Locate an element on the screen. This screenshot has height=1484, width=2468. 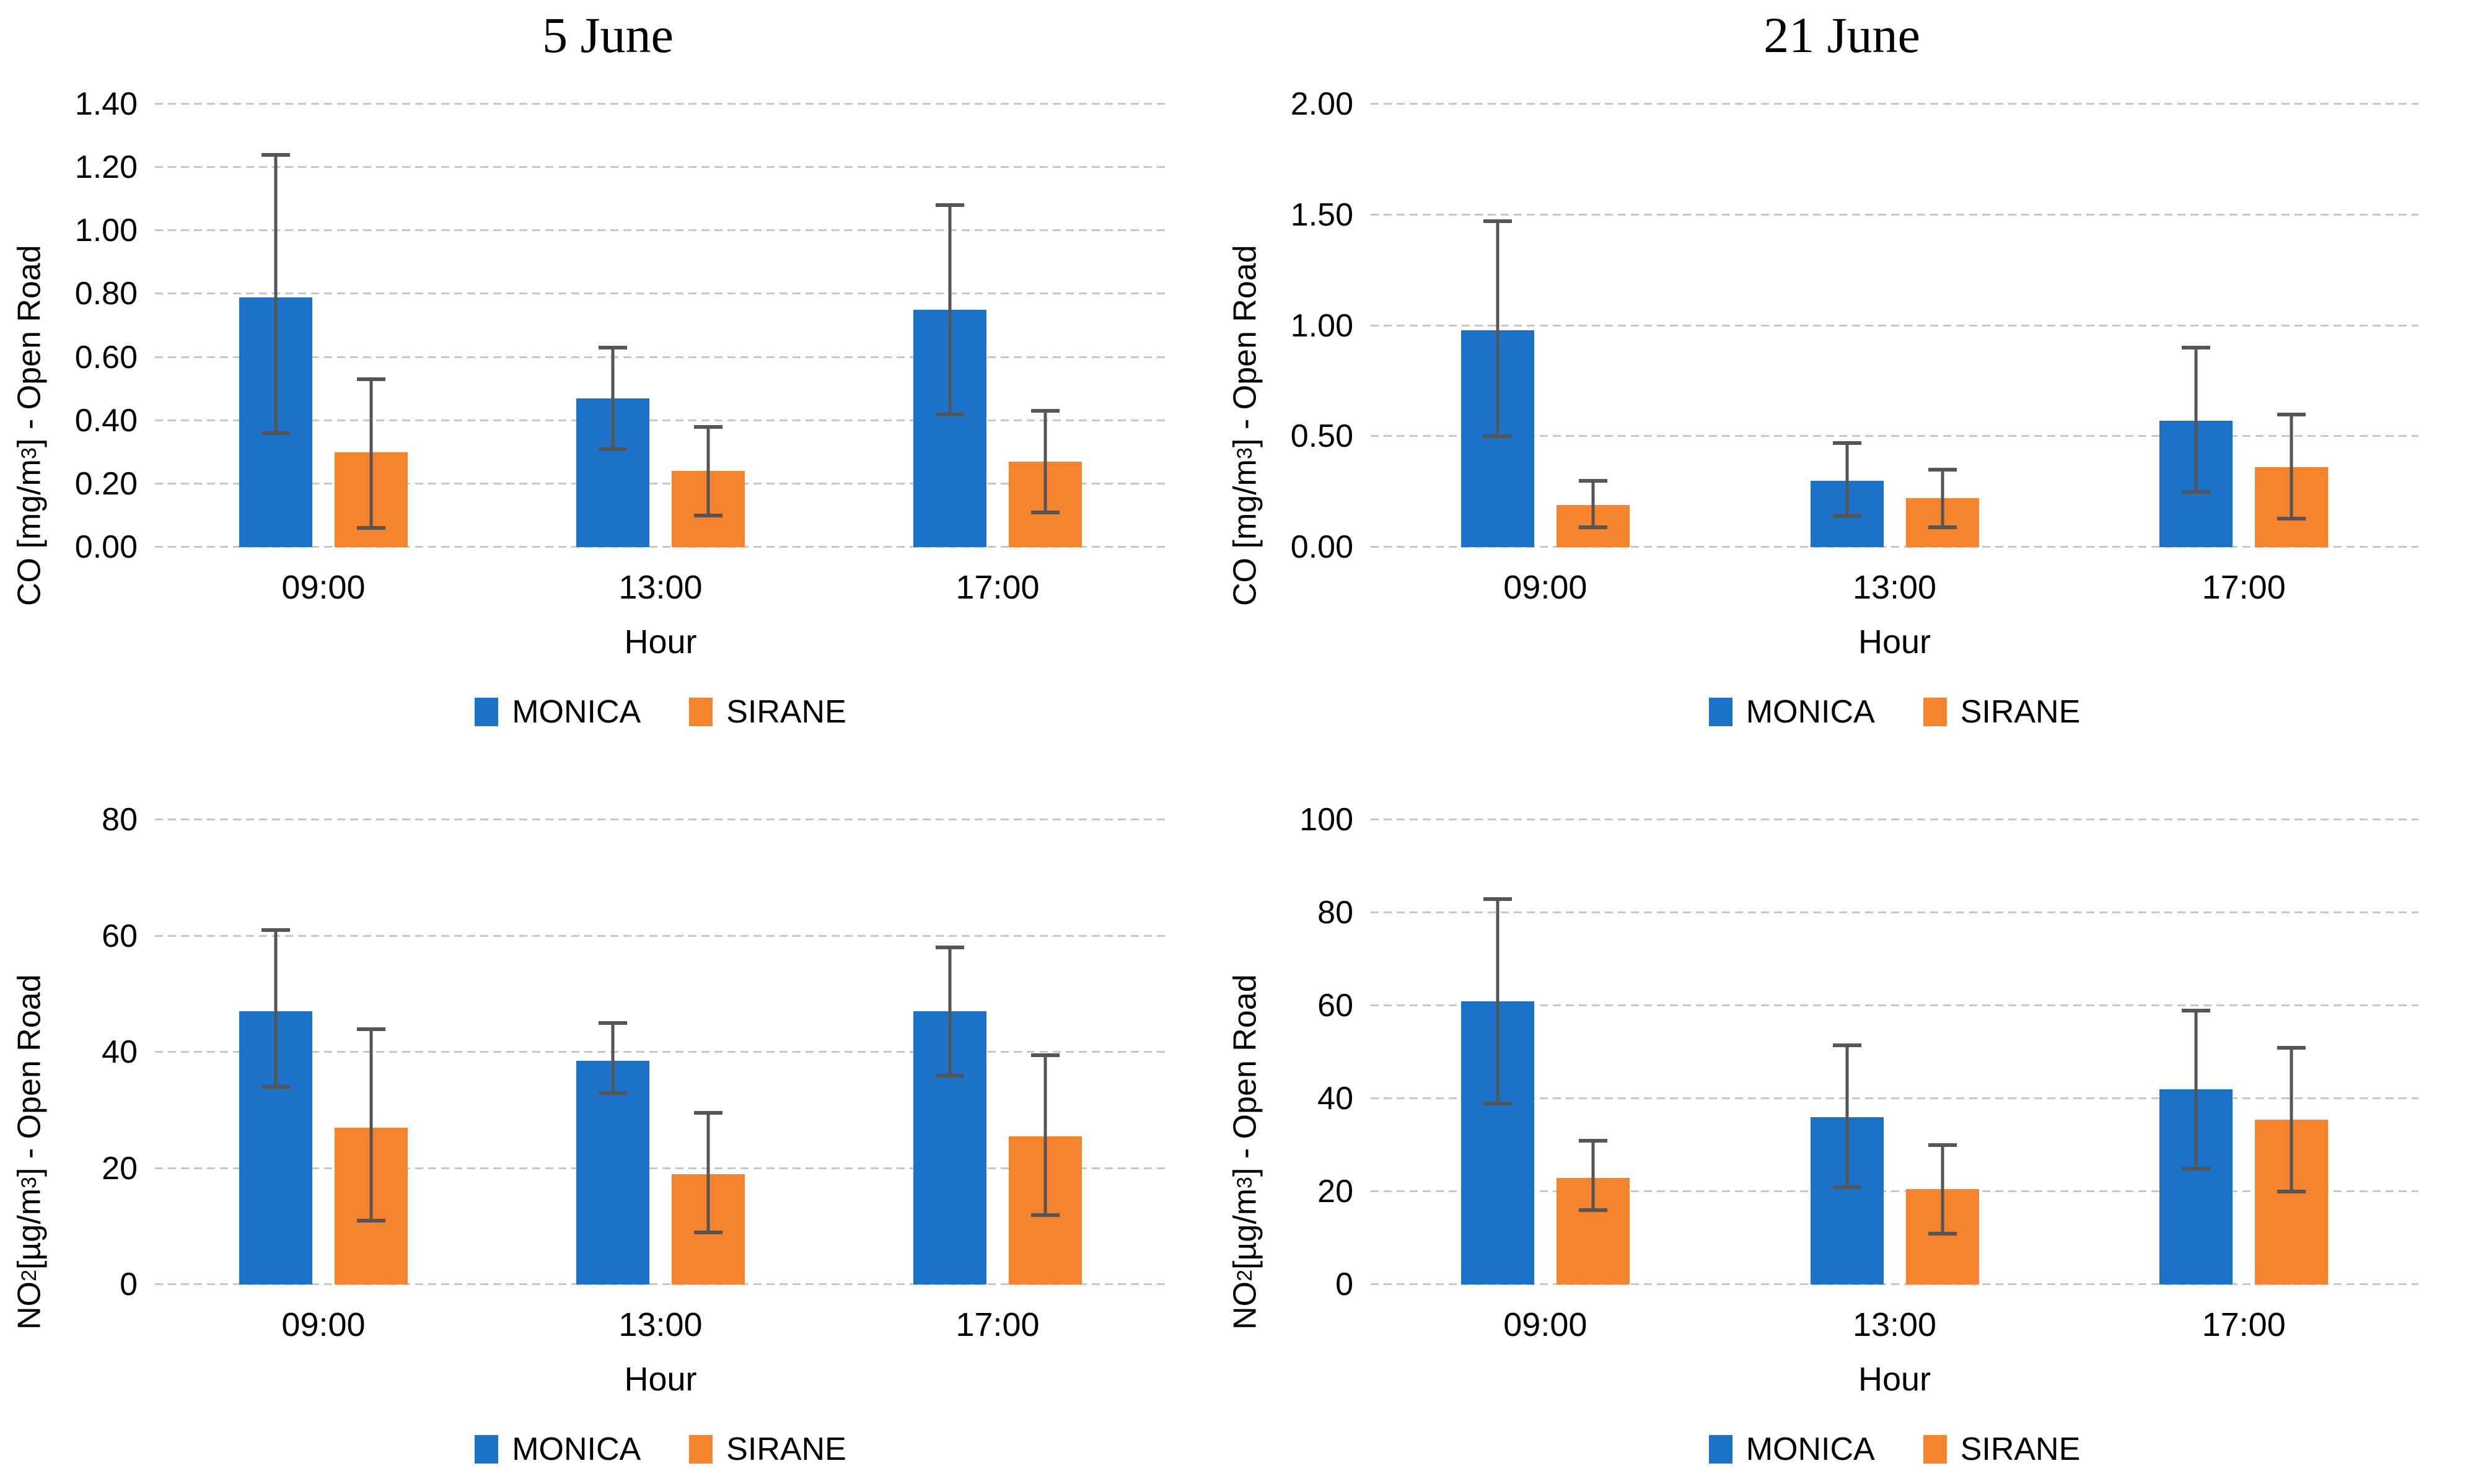
x-tick-label: 13:00 is located at coordinates (1894, 1324).